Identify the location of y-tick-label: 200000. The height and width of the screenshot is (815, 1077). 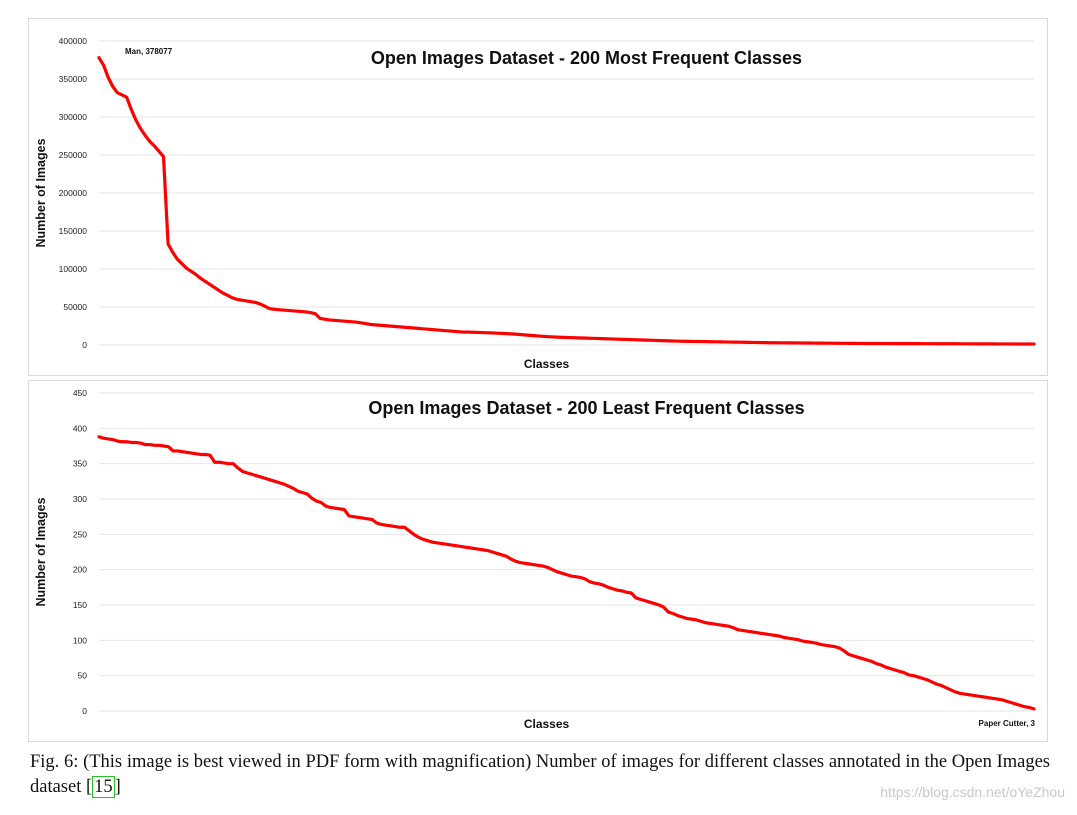
(73, 193).